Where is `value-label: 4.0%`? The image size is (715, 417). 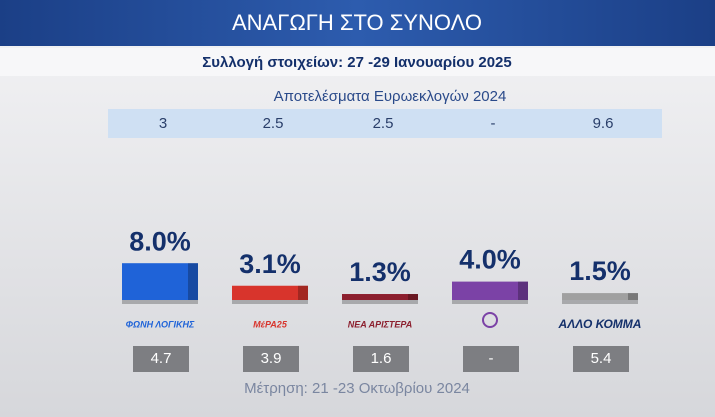 value-label: 4.0% is located at coordinates (490, 260).